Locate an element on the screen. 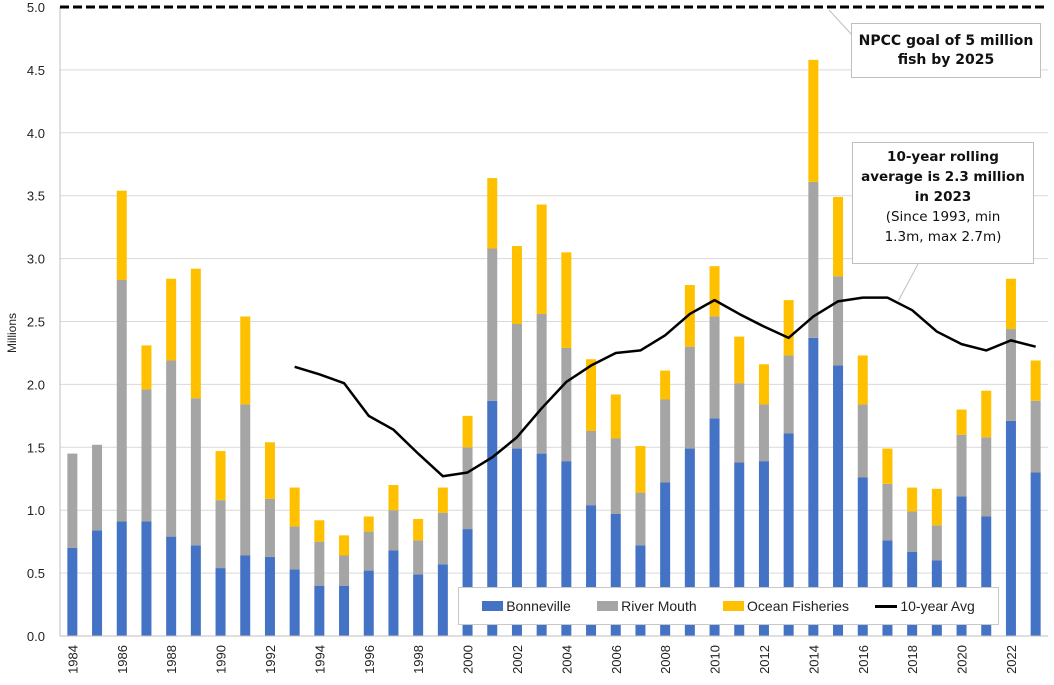 This screenshot has width=1054, height=685. legend-swatch-river-mouth is located at coordinates (608, 606).